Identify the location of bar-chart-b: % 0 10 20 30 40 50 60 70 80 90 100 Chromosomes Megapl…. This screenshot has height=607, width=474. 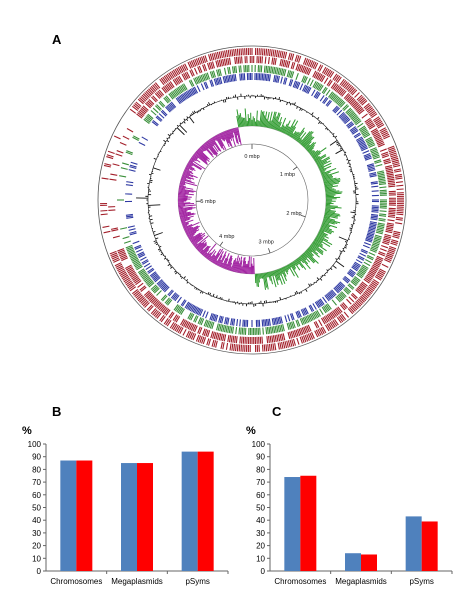
(125, 505).